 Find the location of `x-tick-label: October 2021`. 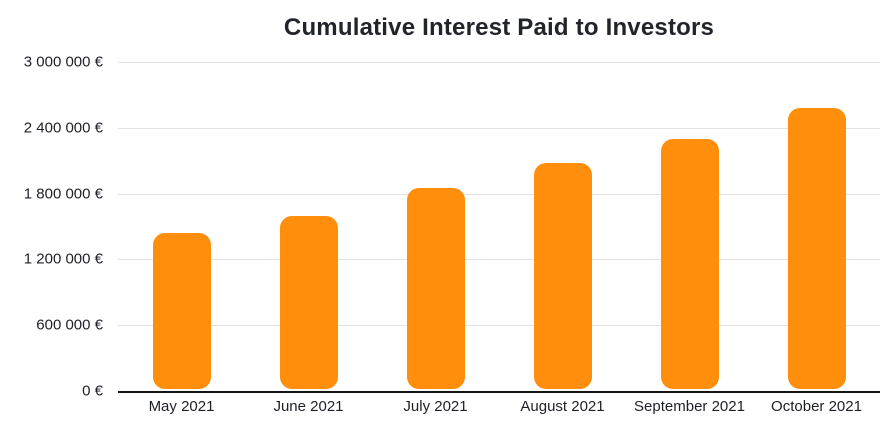

x-tick-label: October 2021 is located at coordinates (816, 406).